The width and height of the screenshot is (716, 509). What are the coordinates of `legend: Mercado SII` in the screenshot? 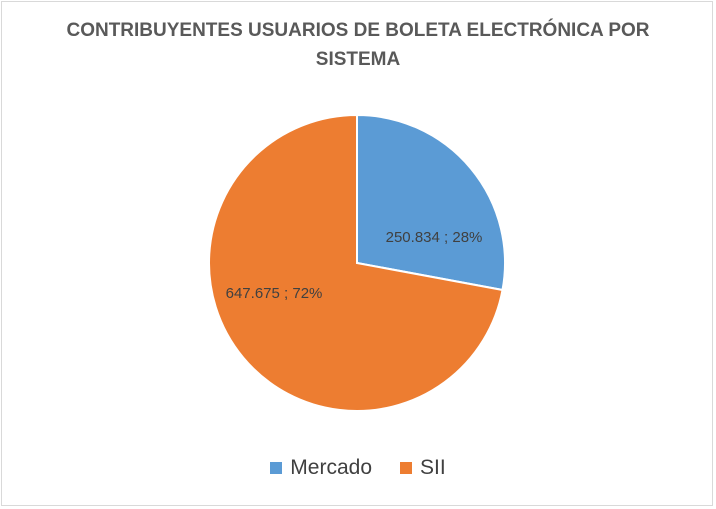 It's located at (358, 468).